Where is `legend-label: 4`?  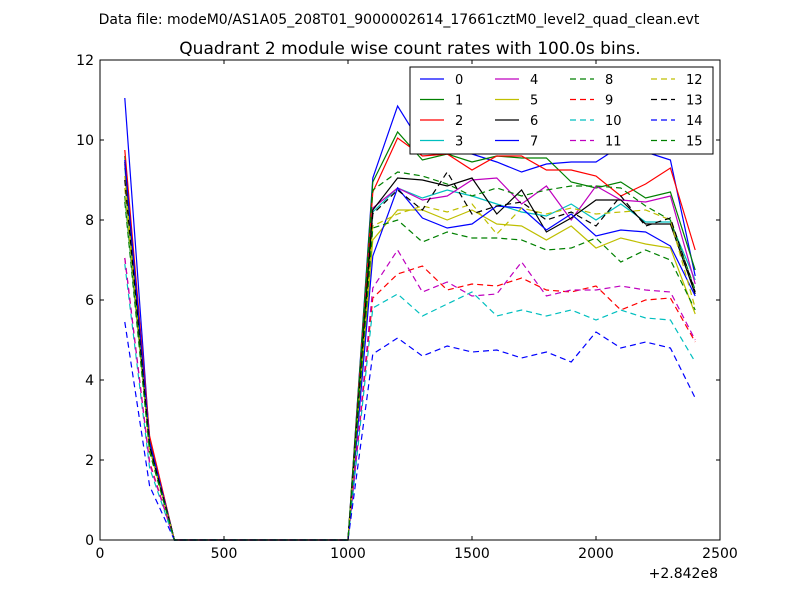 legend-label: 4 is located at coordinates (534, 80).